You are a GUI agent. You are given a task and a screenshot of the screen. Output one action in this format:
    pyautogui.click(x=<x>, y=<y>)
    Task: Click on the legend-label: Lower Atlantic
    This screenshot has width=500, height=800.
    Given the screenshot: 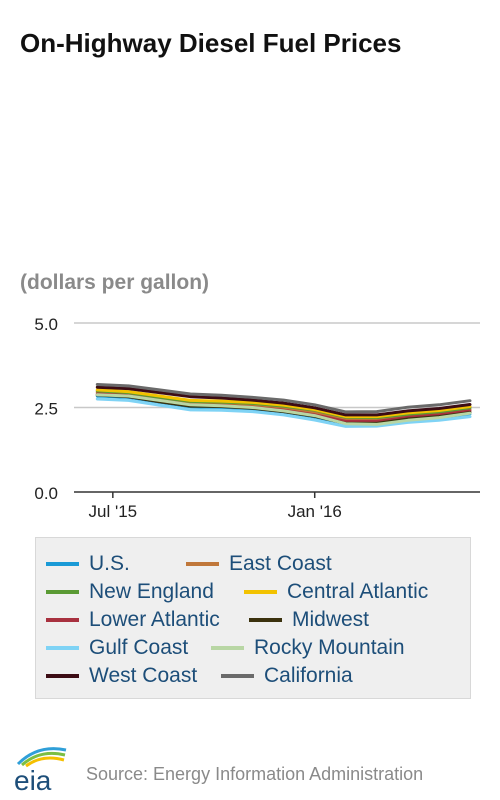 What is the action you would take?
    pyautogui.click(x=154, y=619)
    